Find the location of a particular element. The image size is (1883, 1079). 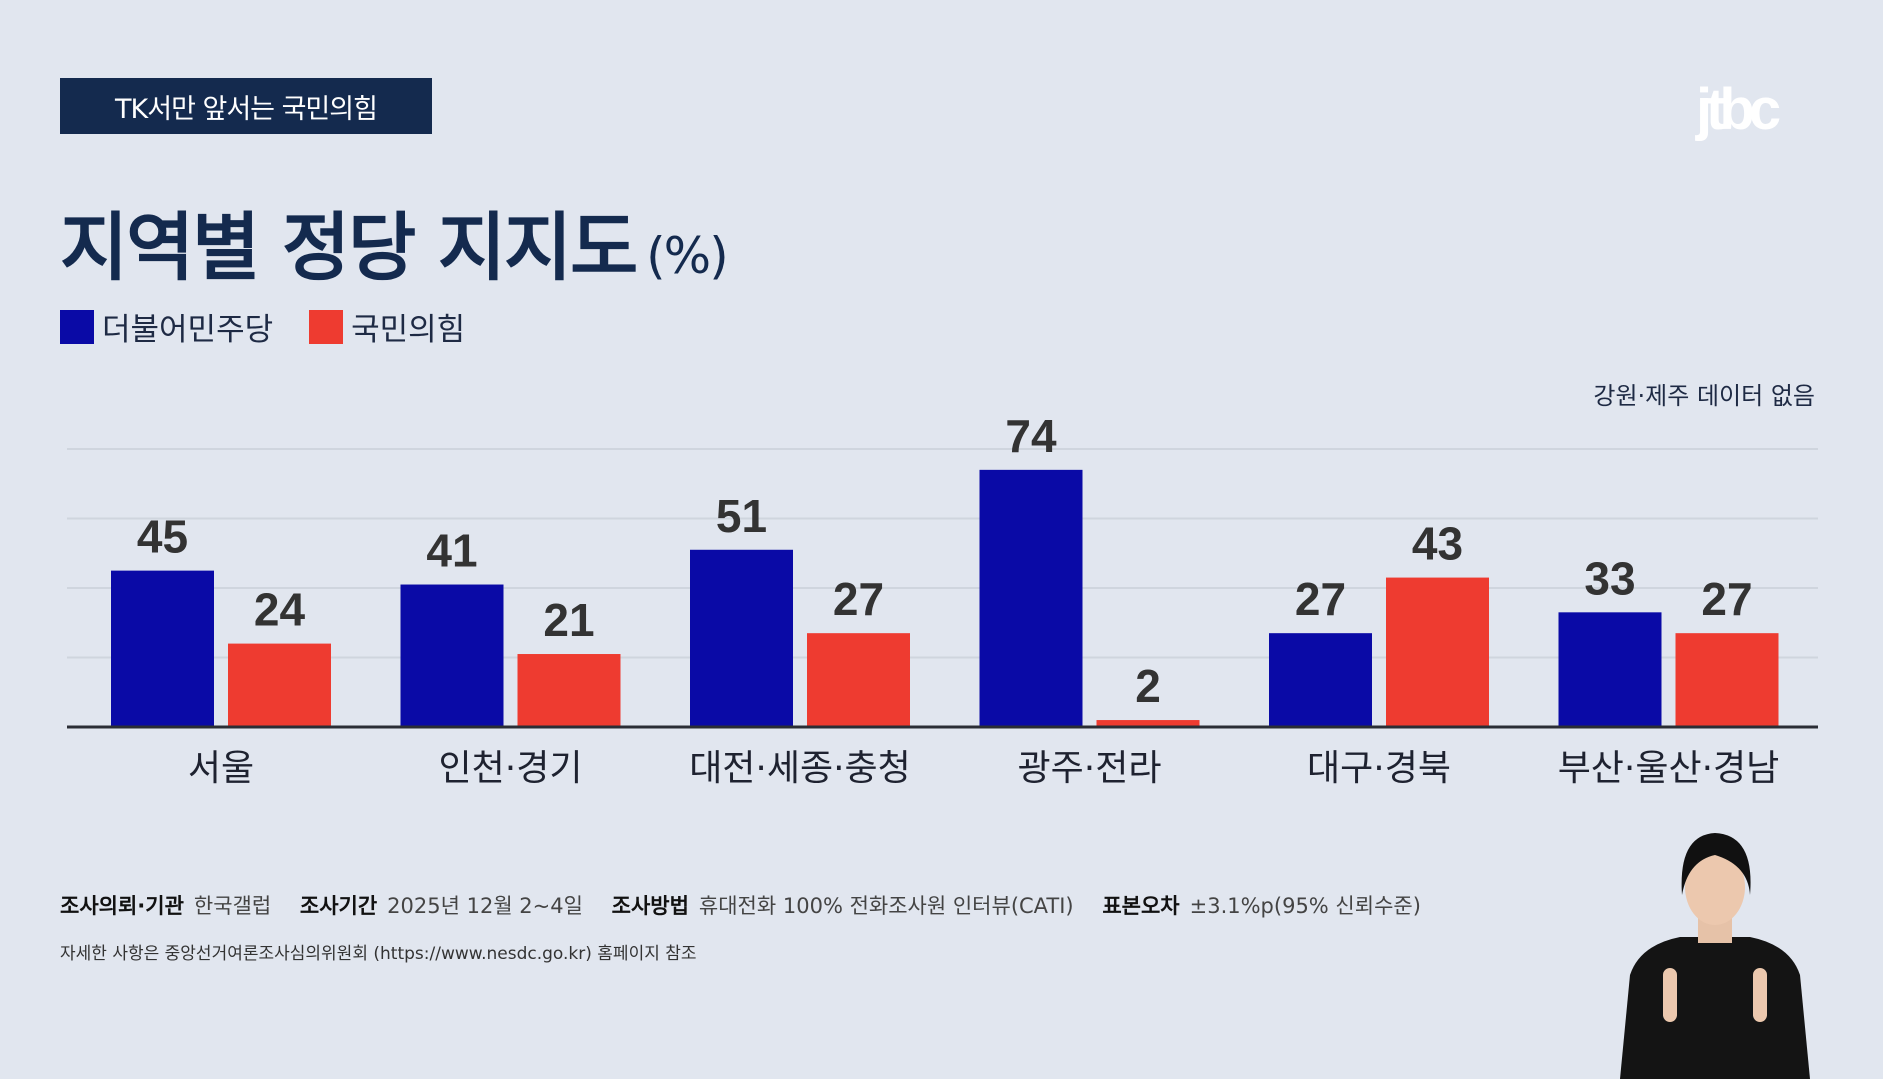

jtbc-logo: jtbc is located at coordinates (1738, 109).